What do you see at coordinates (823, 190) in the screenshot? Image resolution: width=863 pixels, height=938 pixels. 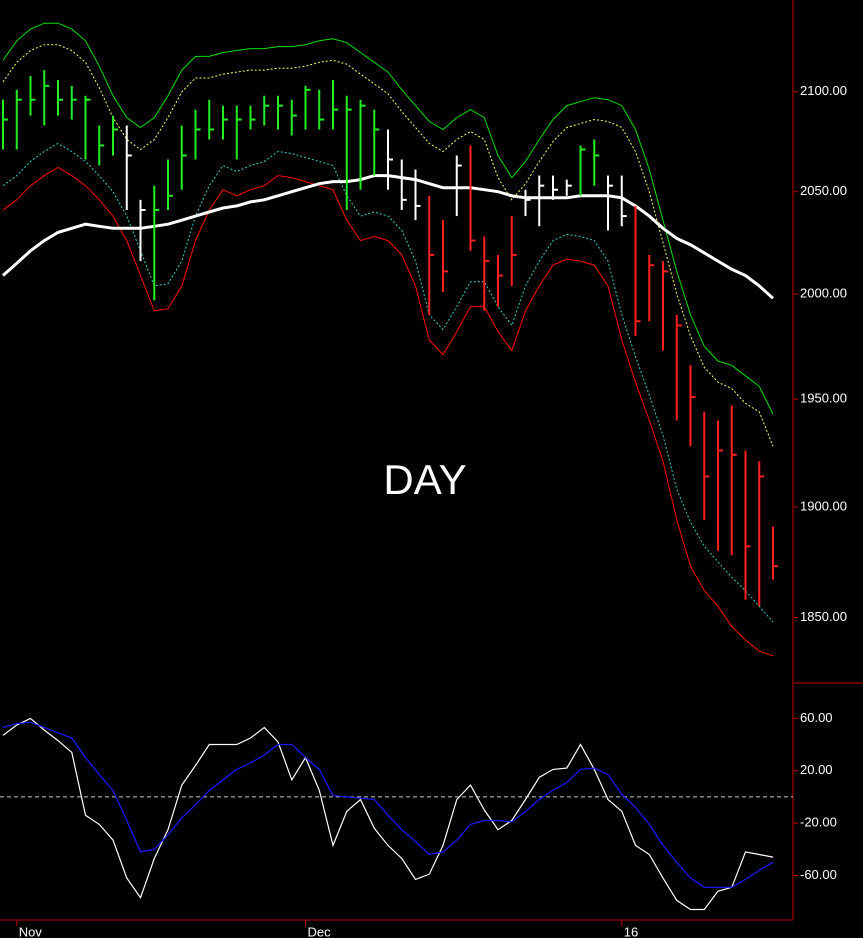 I see `y-tick-label: 2050.00` at bounding box center [823, 190].